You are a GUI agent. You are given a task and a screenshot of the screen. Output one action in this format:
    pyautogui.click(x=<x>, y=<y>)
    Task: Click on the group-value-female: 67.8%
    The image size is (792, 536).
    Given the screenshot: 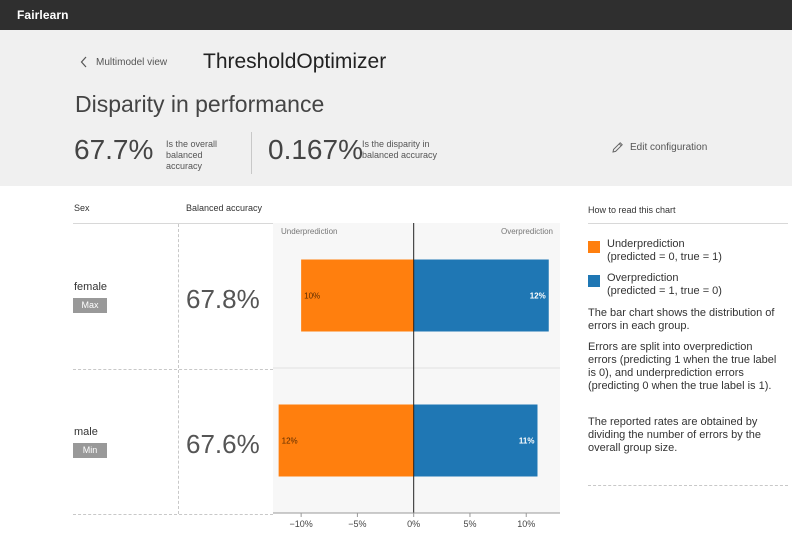 What is the action you would take?
    pyautogui.click(x=223, y=299)
    